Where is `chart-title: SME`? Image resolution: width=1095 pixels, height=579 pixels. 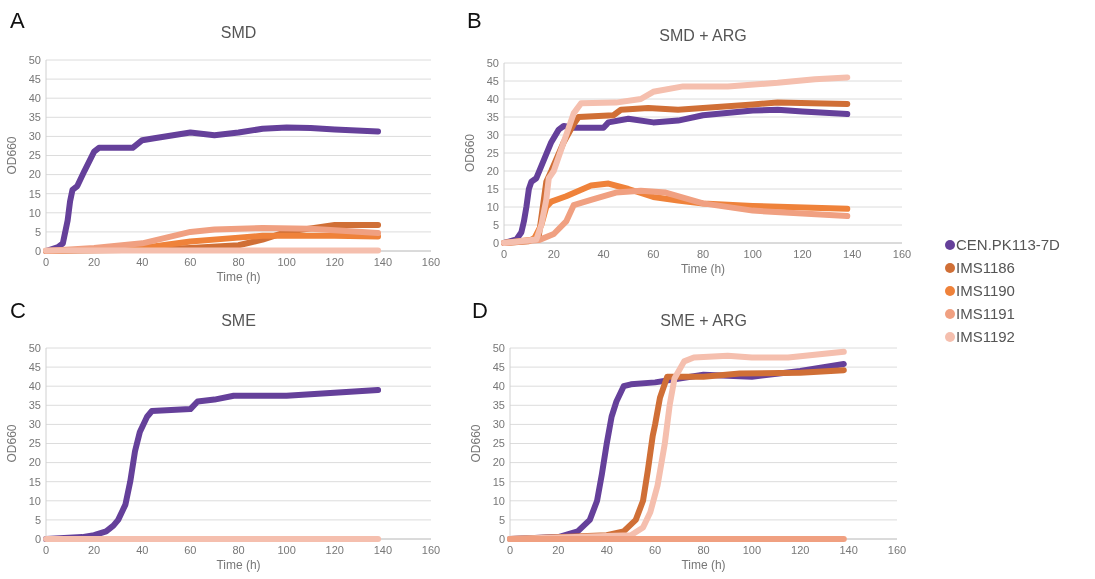
chart-title: SME is located at coordinates (238, 320).